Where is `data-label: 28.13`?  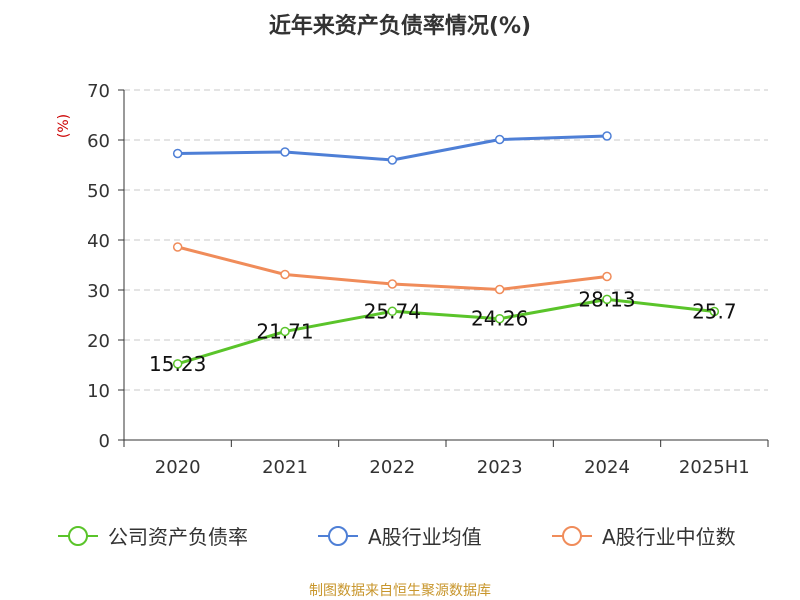
data-label: 28.13 is located at coordinates (606, 299).